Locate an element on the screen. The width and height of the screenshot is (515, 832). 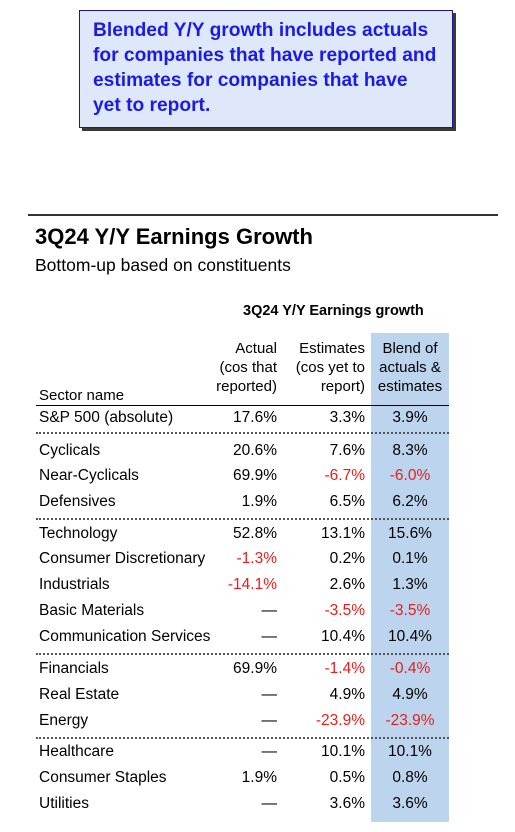
sector-name-cell: Industrials is located at coordinates (74, 584).